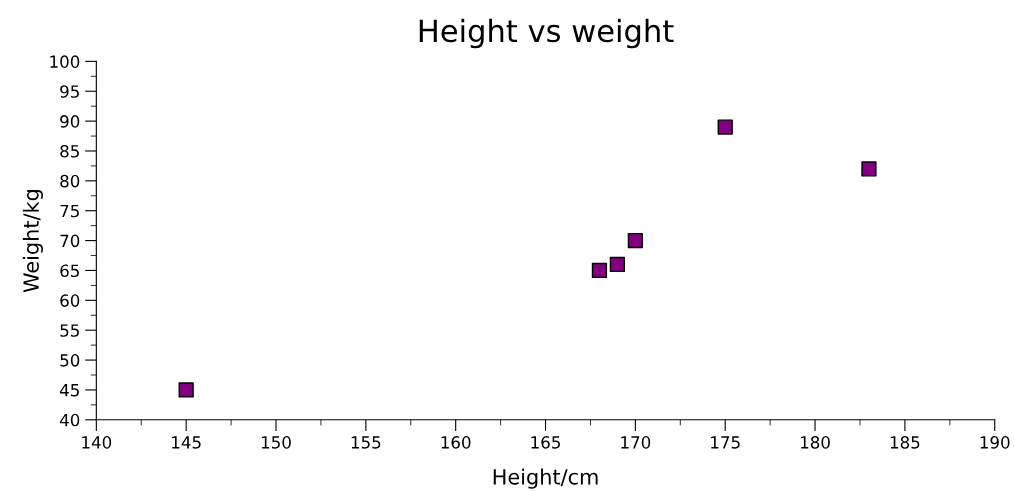 The image size is (1014, 491). What do you see at coordinates (69, 330) in the screenshot?
I see `y-tick-label: 55` at bounding box center [69, 330].